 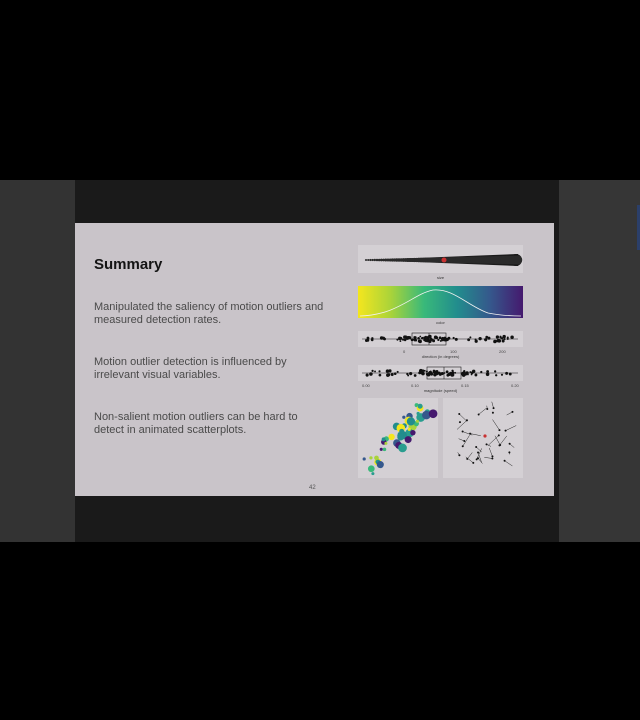 What do you see at coordinates (440, 373) in the screenshot?
I see `magnitude-figure` at bounding box center [440, 373].